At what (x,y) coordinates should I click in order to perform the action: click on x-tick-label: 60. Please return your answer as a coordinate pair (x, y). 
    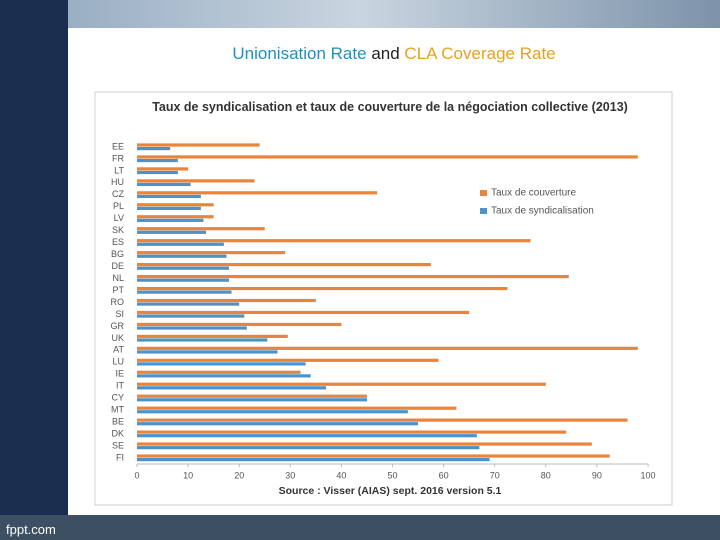
    Looking at the image, I should click on (444, 475).